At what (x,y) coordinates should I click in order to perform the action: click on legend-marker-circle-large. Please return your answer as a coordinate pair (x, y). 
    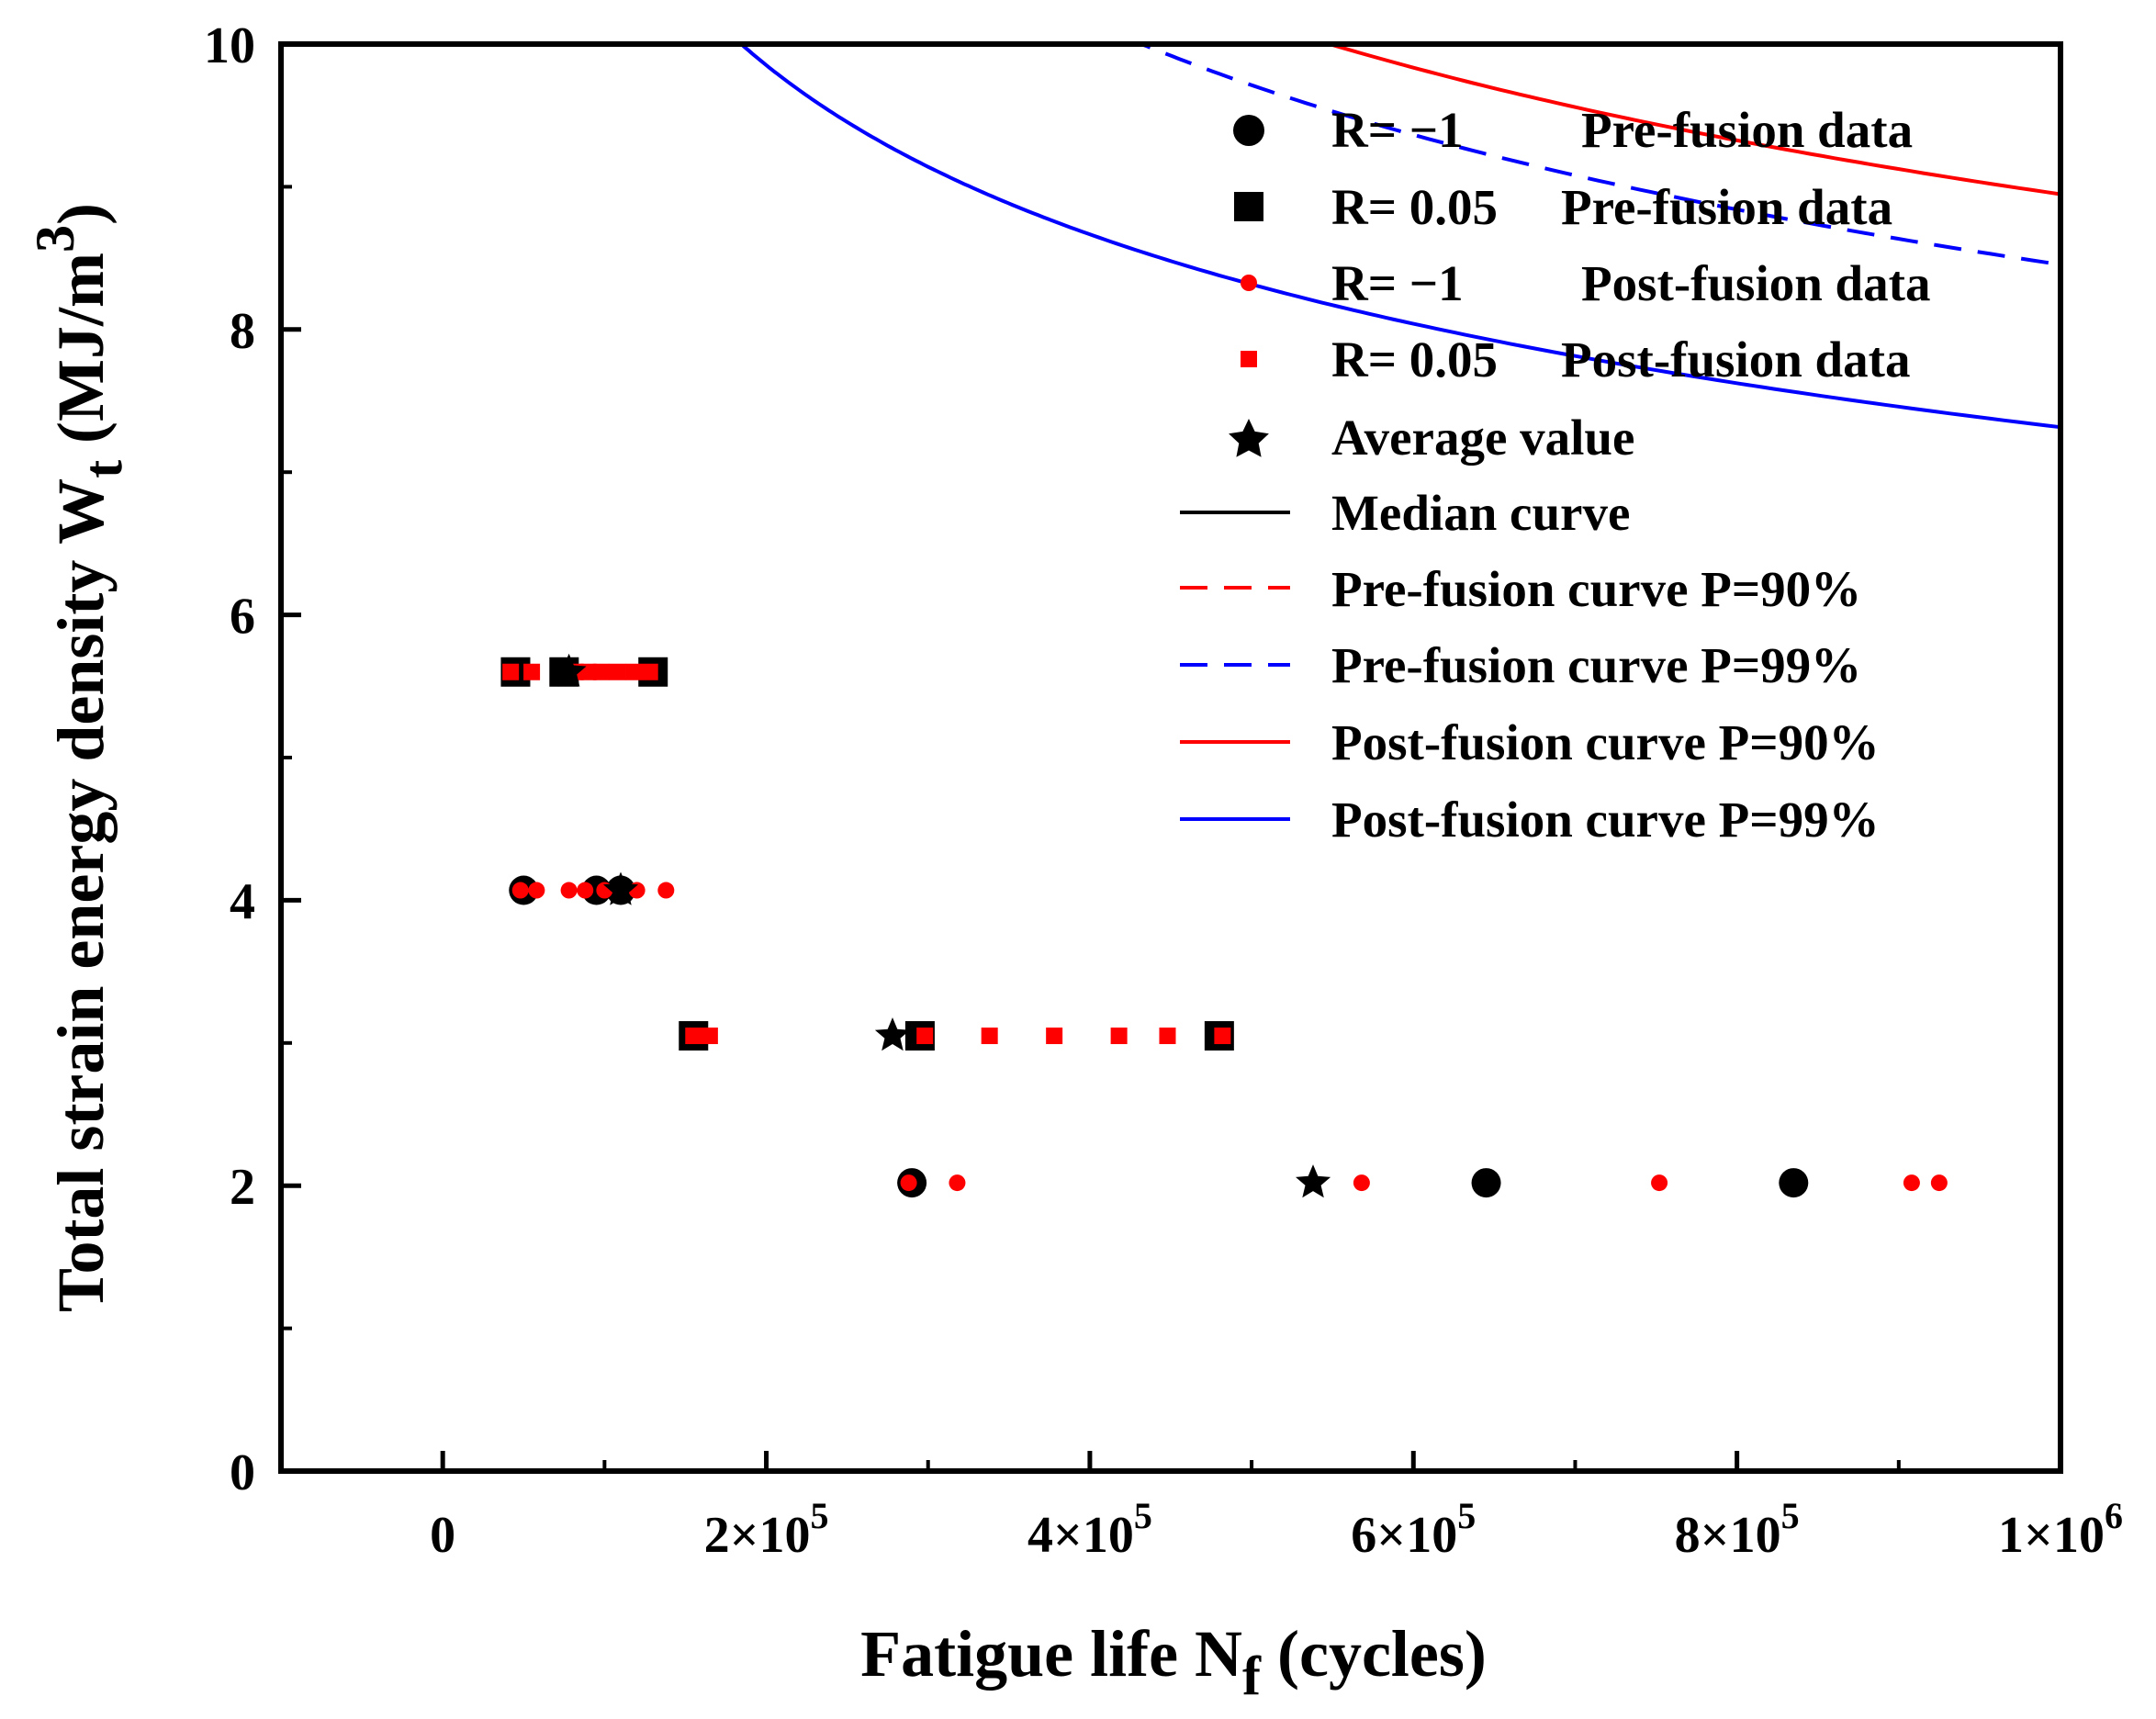
    Looking at the image, I should click on (1248, 130).